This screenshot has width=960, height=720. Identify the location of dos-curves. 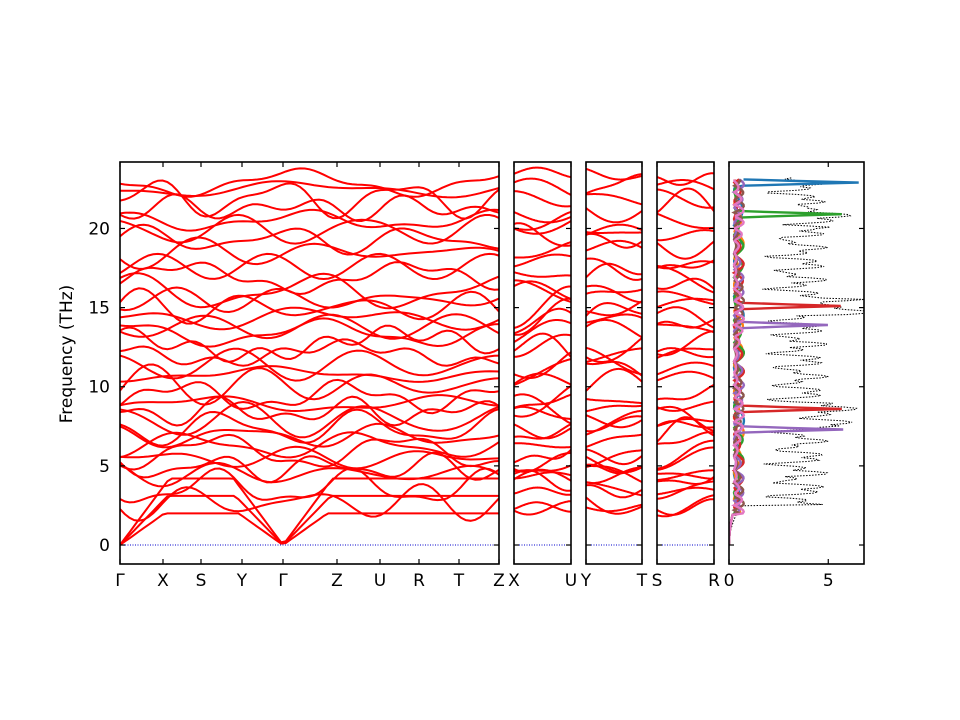
(796, 361).